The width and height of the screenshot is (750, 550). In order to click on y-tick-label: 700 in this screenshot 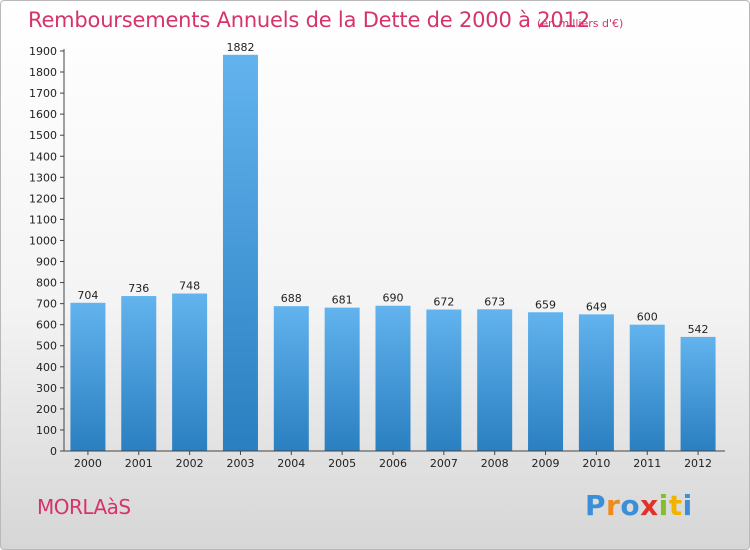, I will do `click(46, 304)`.